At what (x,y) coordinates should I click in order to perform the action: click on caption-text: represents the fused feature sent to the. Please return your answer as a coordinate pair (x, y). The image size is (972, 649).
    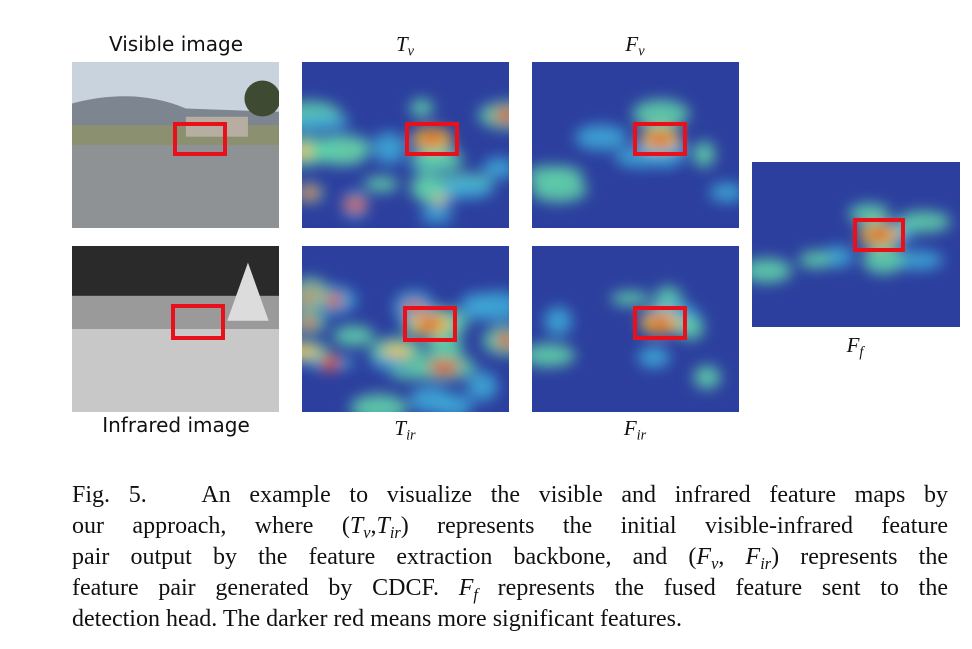
    Looking at the image, I should click on (712, 588).